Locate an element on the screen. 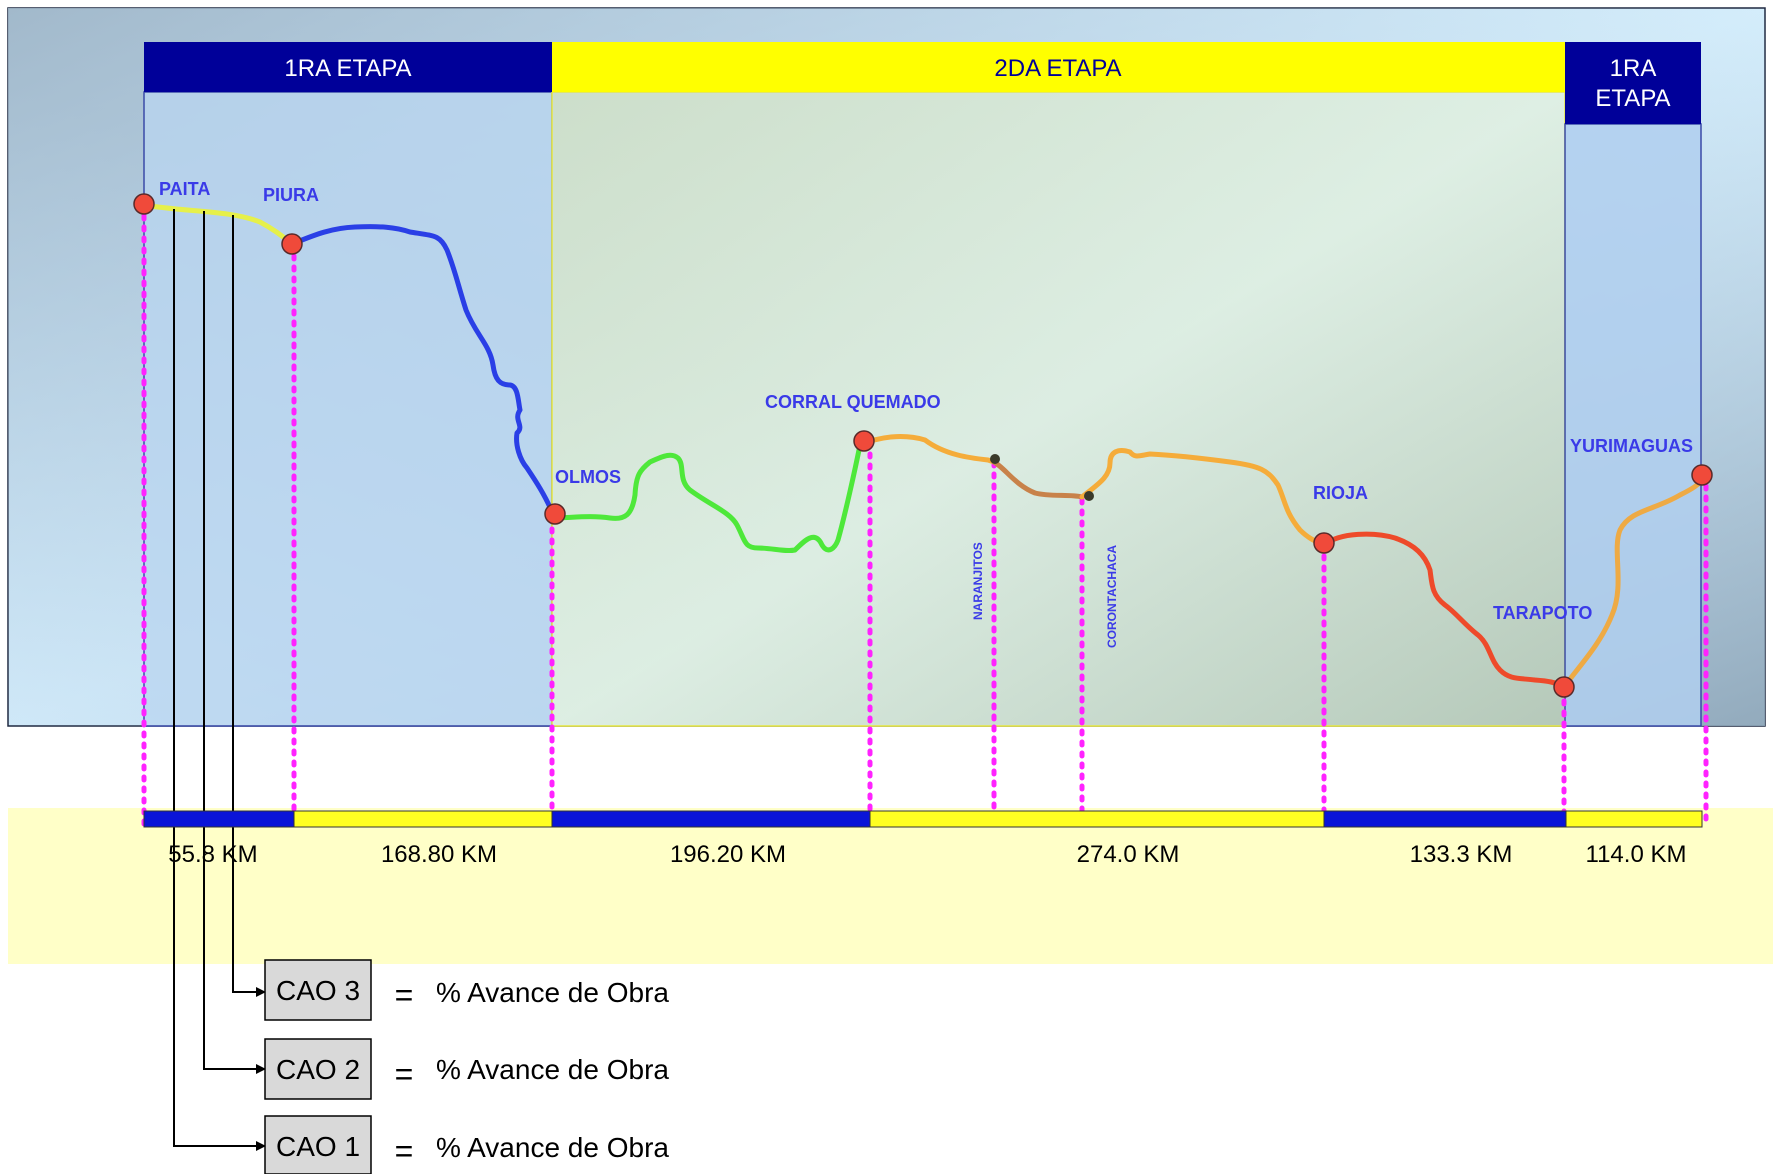  route-paita-piura is located at coordinates (218, 224).